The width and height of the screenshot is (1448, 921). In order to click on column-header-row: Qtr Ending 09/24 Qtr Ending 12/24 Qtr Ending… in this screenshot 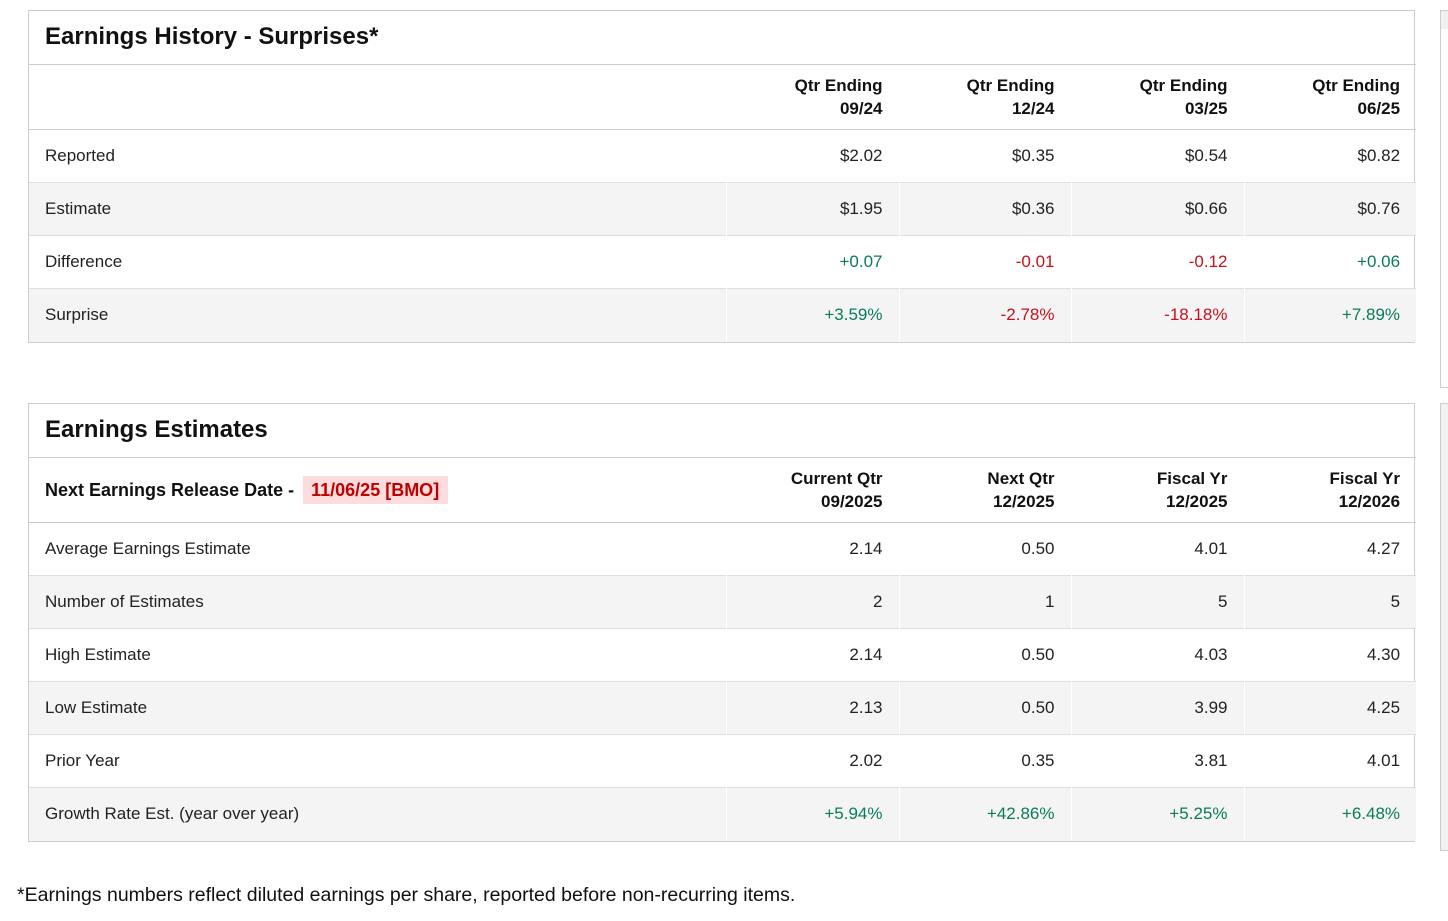, I will do `click(723, 97)`.